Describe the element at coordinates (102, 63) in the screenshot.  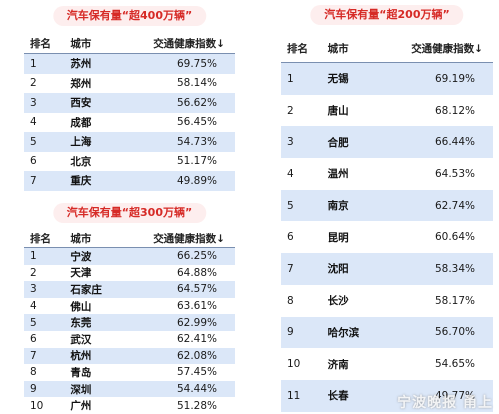
I see `city-cell: 苏州` at that location.